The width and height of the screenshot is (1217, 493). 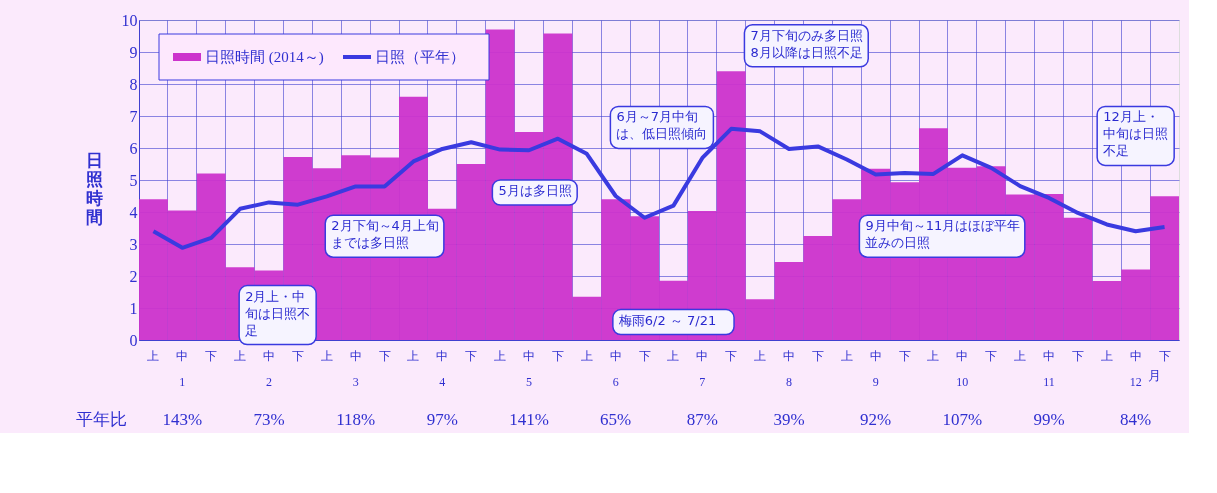 What do you see at coordinates (702, 419) in the screenshot?
I see `text: 87%` at bounding box center [702, 419].